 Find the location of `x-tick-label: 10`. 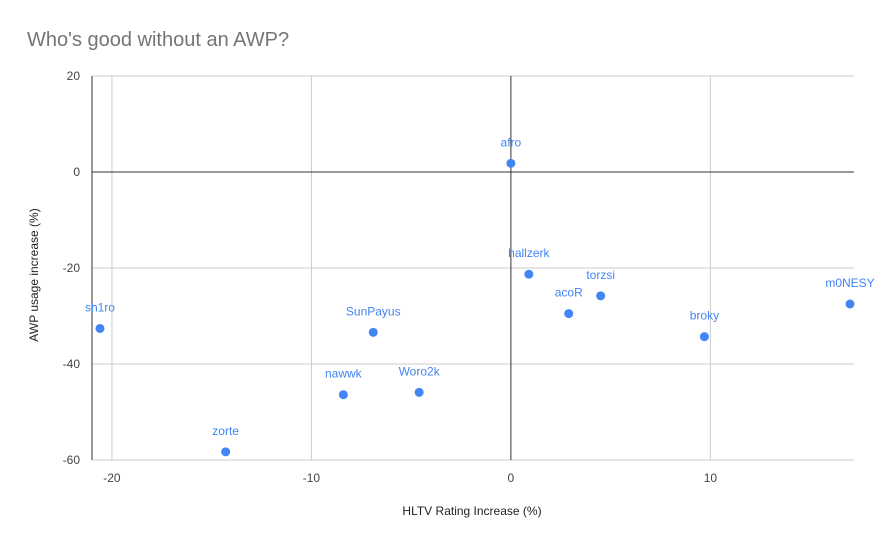

x-tick-label: 10 is located at coordinates (711, 478).